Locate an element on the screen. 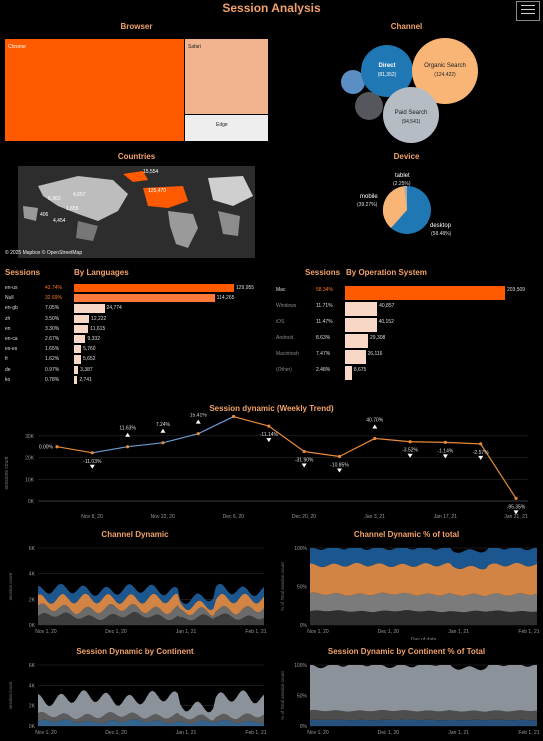  bar-pct-label: 2.48% is located at coordinates (323, 370).